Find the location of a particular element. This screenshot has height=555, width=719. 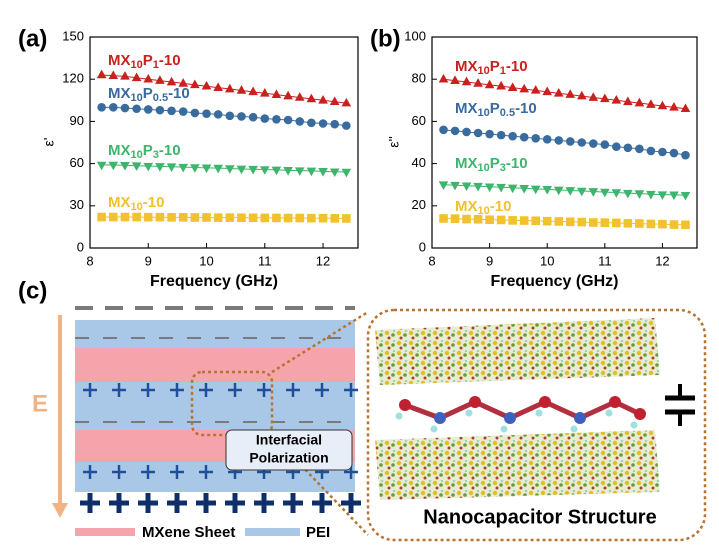

x-tick-label: 8 is located at coordinates (89, 260).